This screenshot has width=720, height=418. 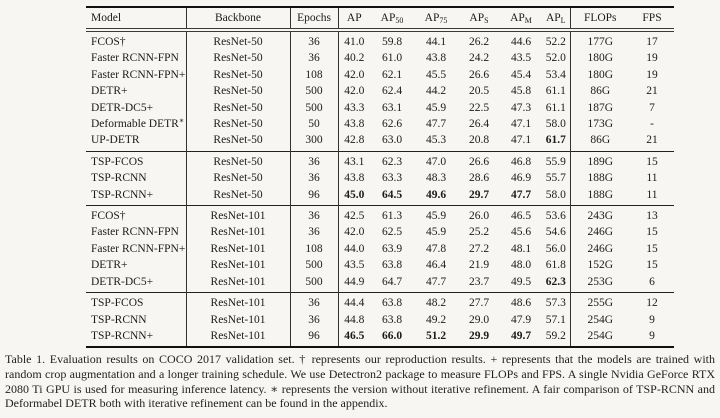 What do you see at coordinates (313, 249) in the screenshot?
I see `cell-epochs: 108` at bounding box center [313, 249].